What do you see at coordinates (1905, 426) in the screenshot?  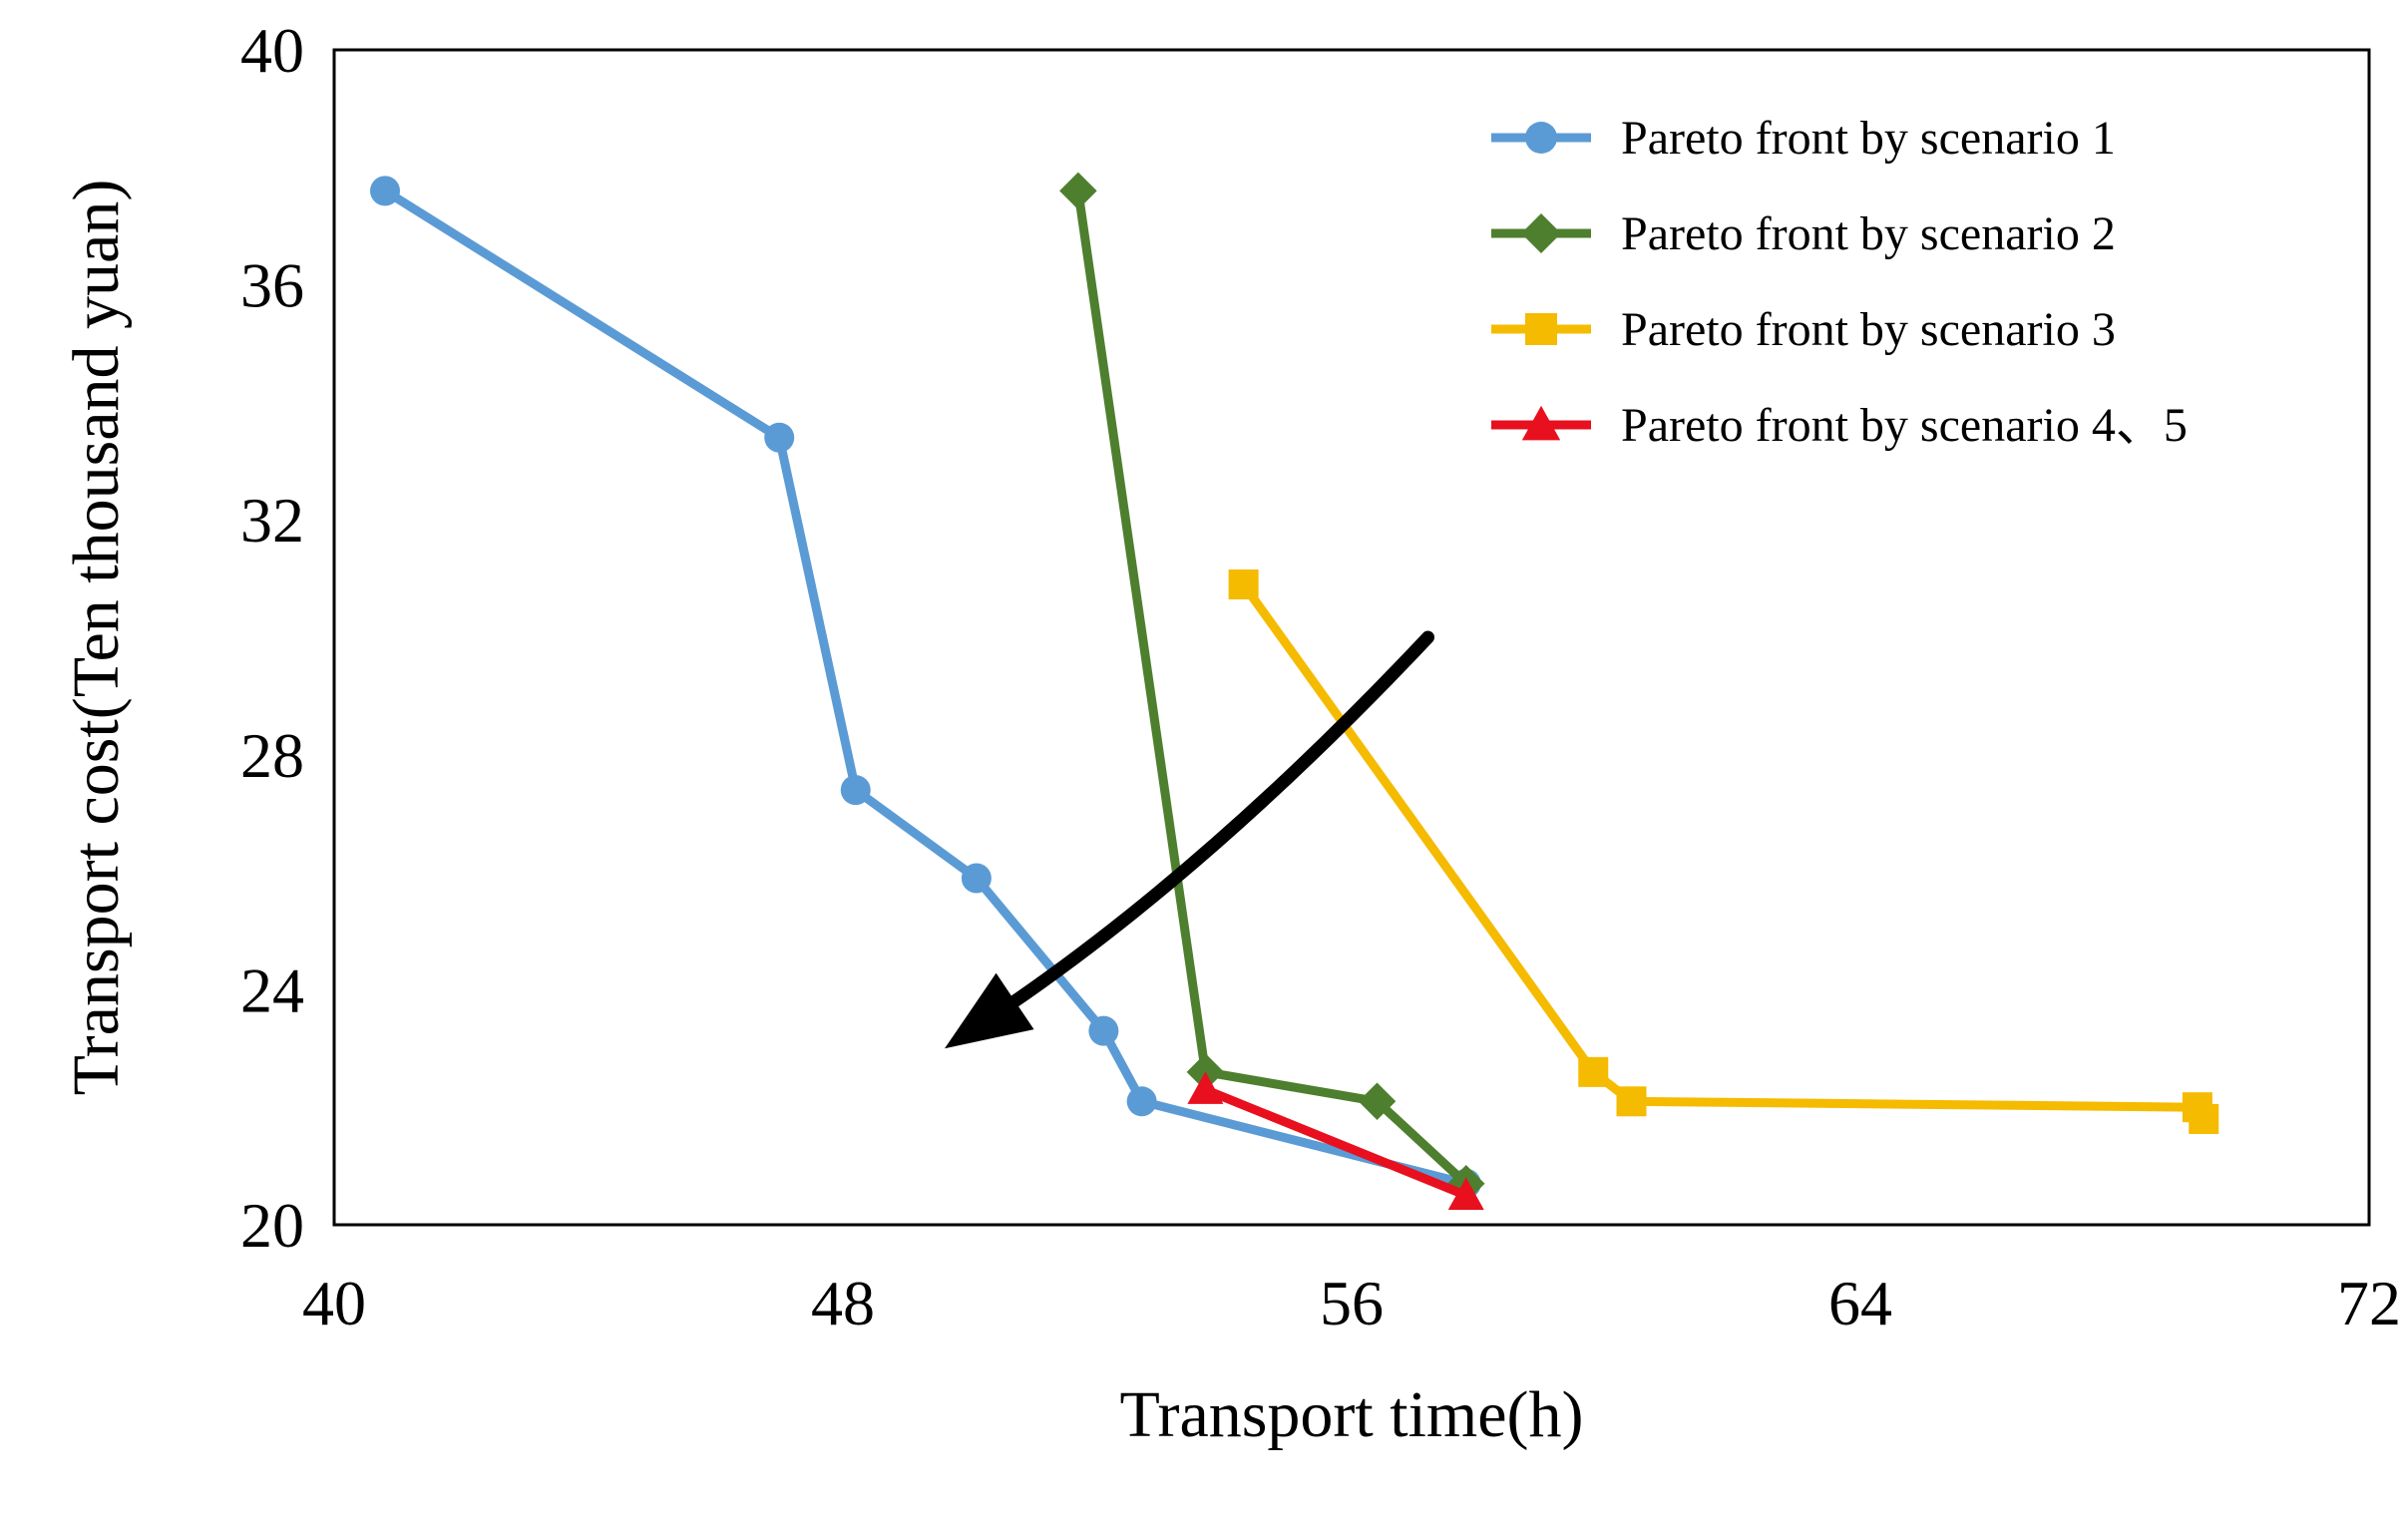 I see `legend-label: Pareto front by scenario 4、5` at bounding box center [1905, 426].